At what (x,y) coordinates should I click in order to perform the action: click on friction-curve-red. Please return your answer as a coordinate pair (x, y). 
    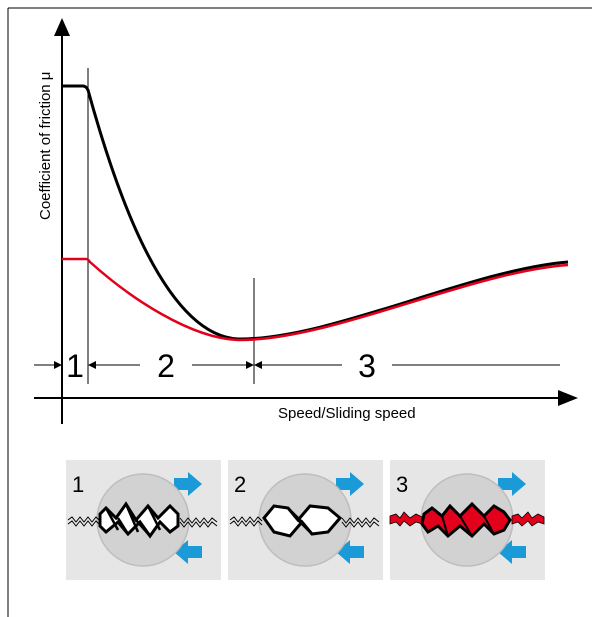
    Looking at the image, I should click on (315, 299).